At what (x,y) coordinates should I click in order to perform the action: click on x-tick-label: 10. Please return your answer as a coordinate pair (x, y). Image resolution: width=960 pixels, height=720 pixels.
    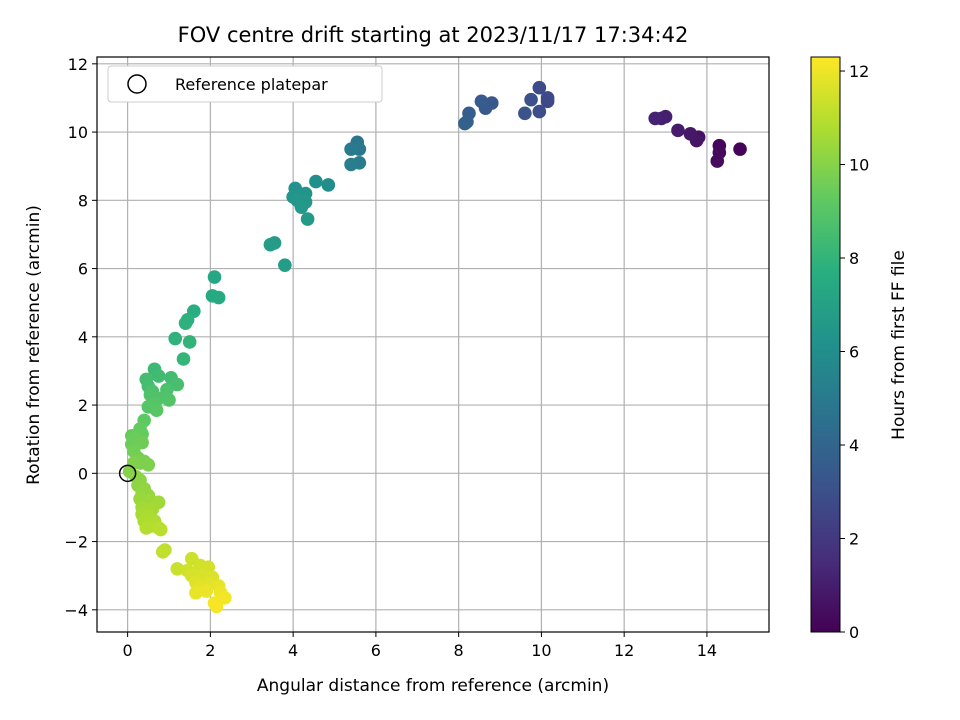
    Looking at the image, I should click on (541, 650).